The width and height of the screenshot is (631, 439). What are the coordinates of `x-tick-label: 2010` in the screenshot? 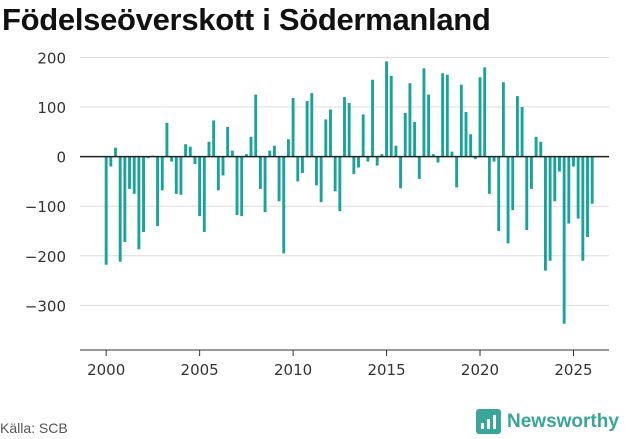 It's located at (293, 370).